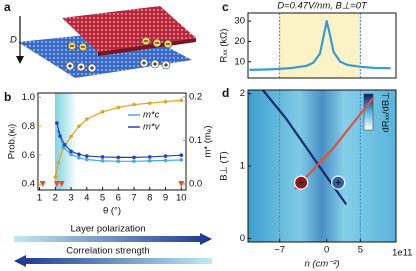 The height and width of the screenshot is (271, 416). I want to click on lattice-illustration: D, so click(103, 42).